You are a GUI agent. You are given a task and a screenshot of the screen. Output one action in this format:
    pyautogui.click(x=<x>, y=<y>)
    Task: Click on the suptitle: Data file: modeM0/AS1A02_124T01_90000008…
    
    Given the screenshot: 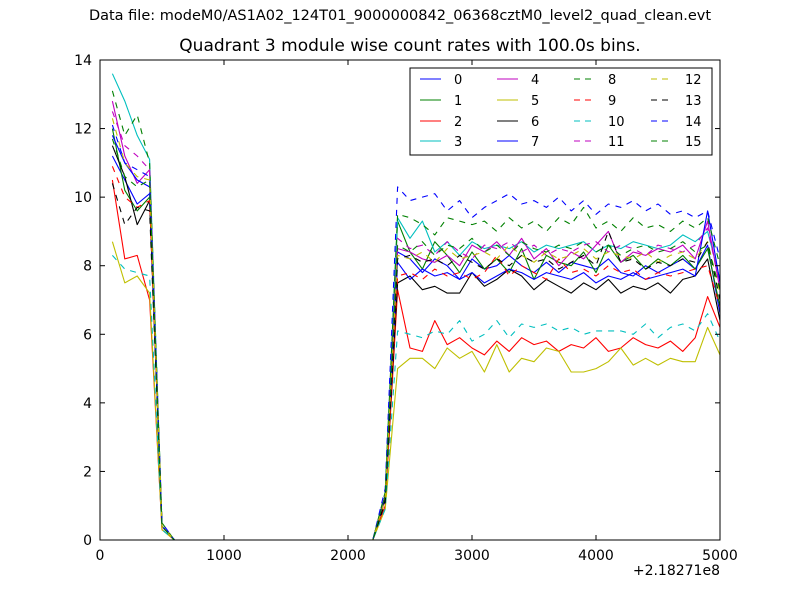 What is the action you would take?
    pyautogui.click(x=400, y=16)
    